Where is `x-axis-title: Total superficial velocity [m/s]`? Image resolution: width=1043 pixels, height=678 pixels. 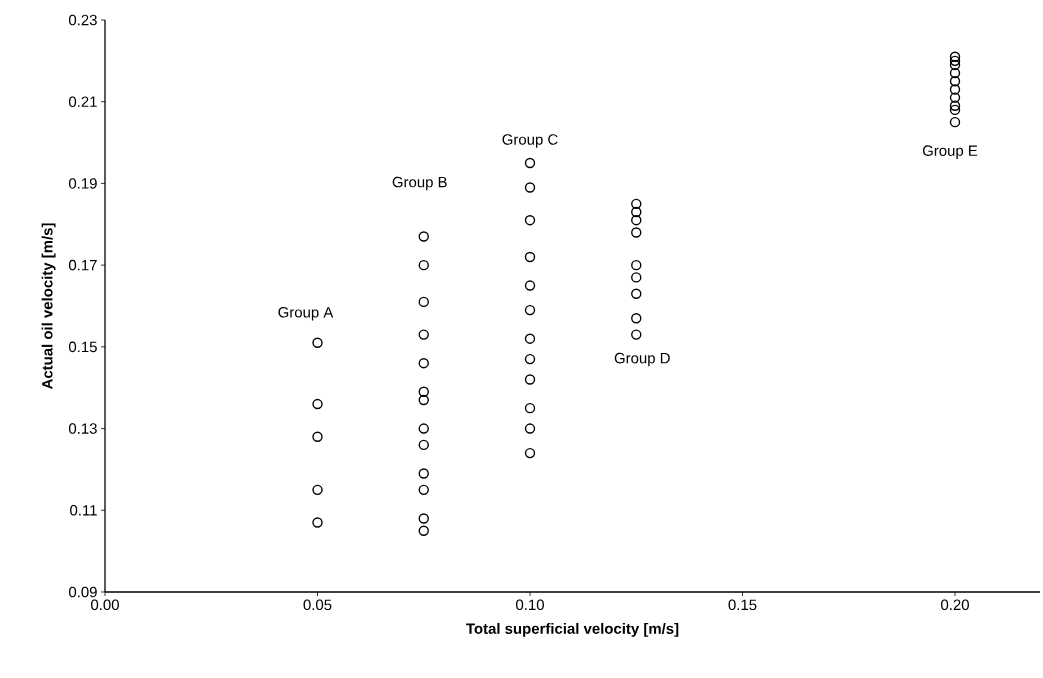
x-axis-title: Total superficial velocity [m/s] is located at coordinates (572, 629).